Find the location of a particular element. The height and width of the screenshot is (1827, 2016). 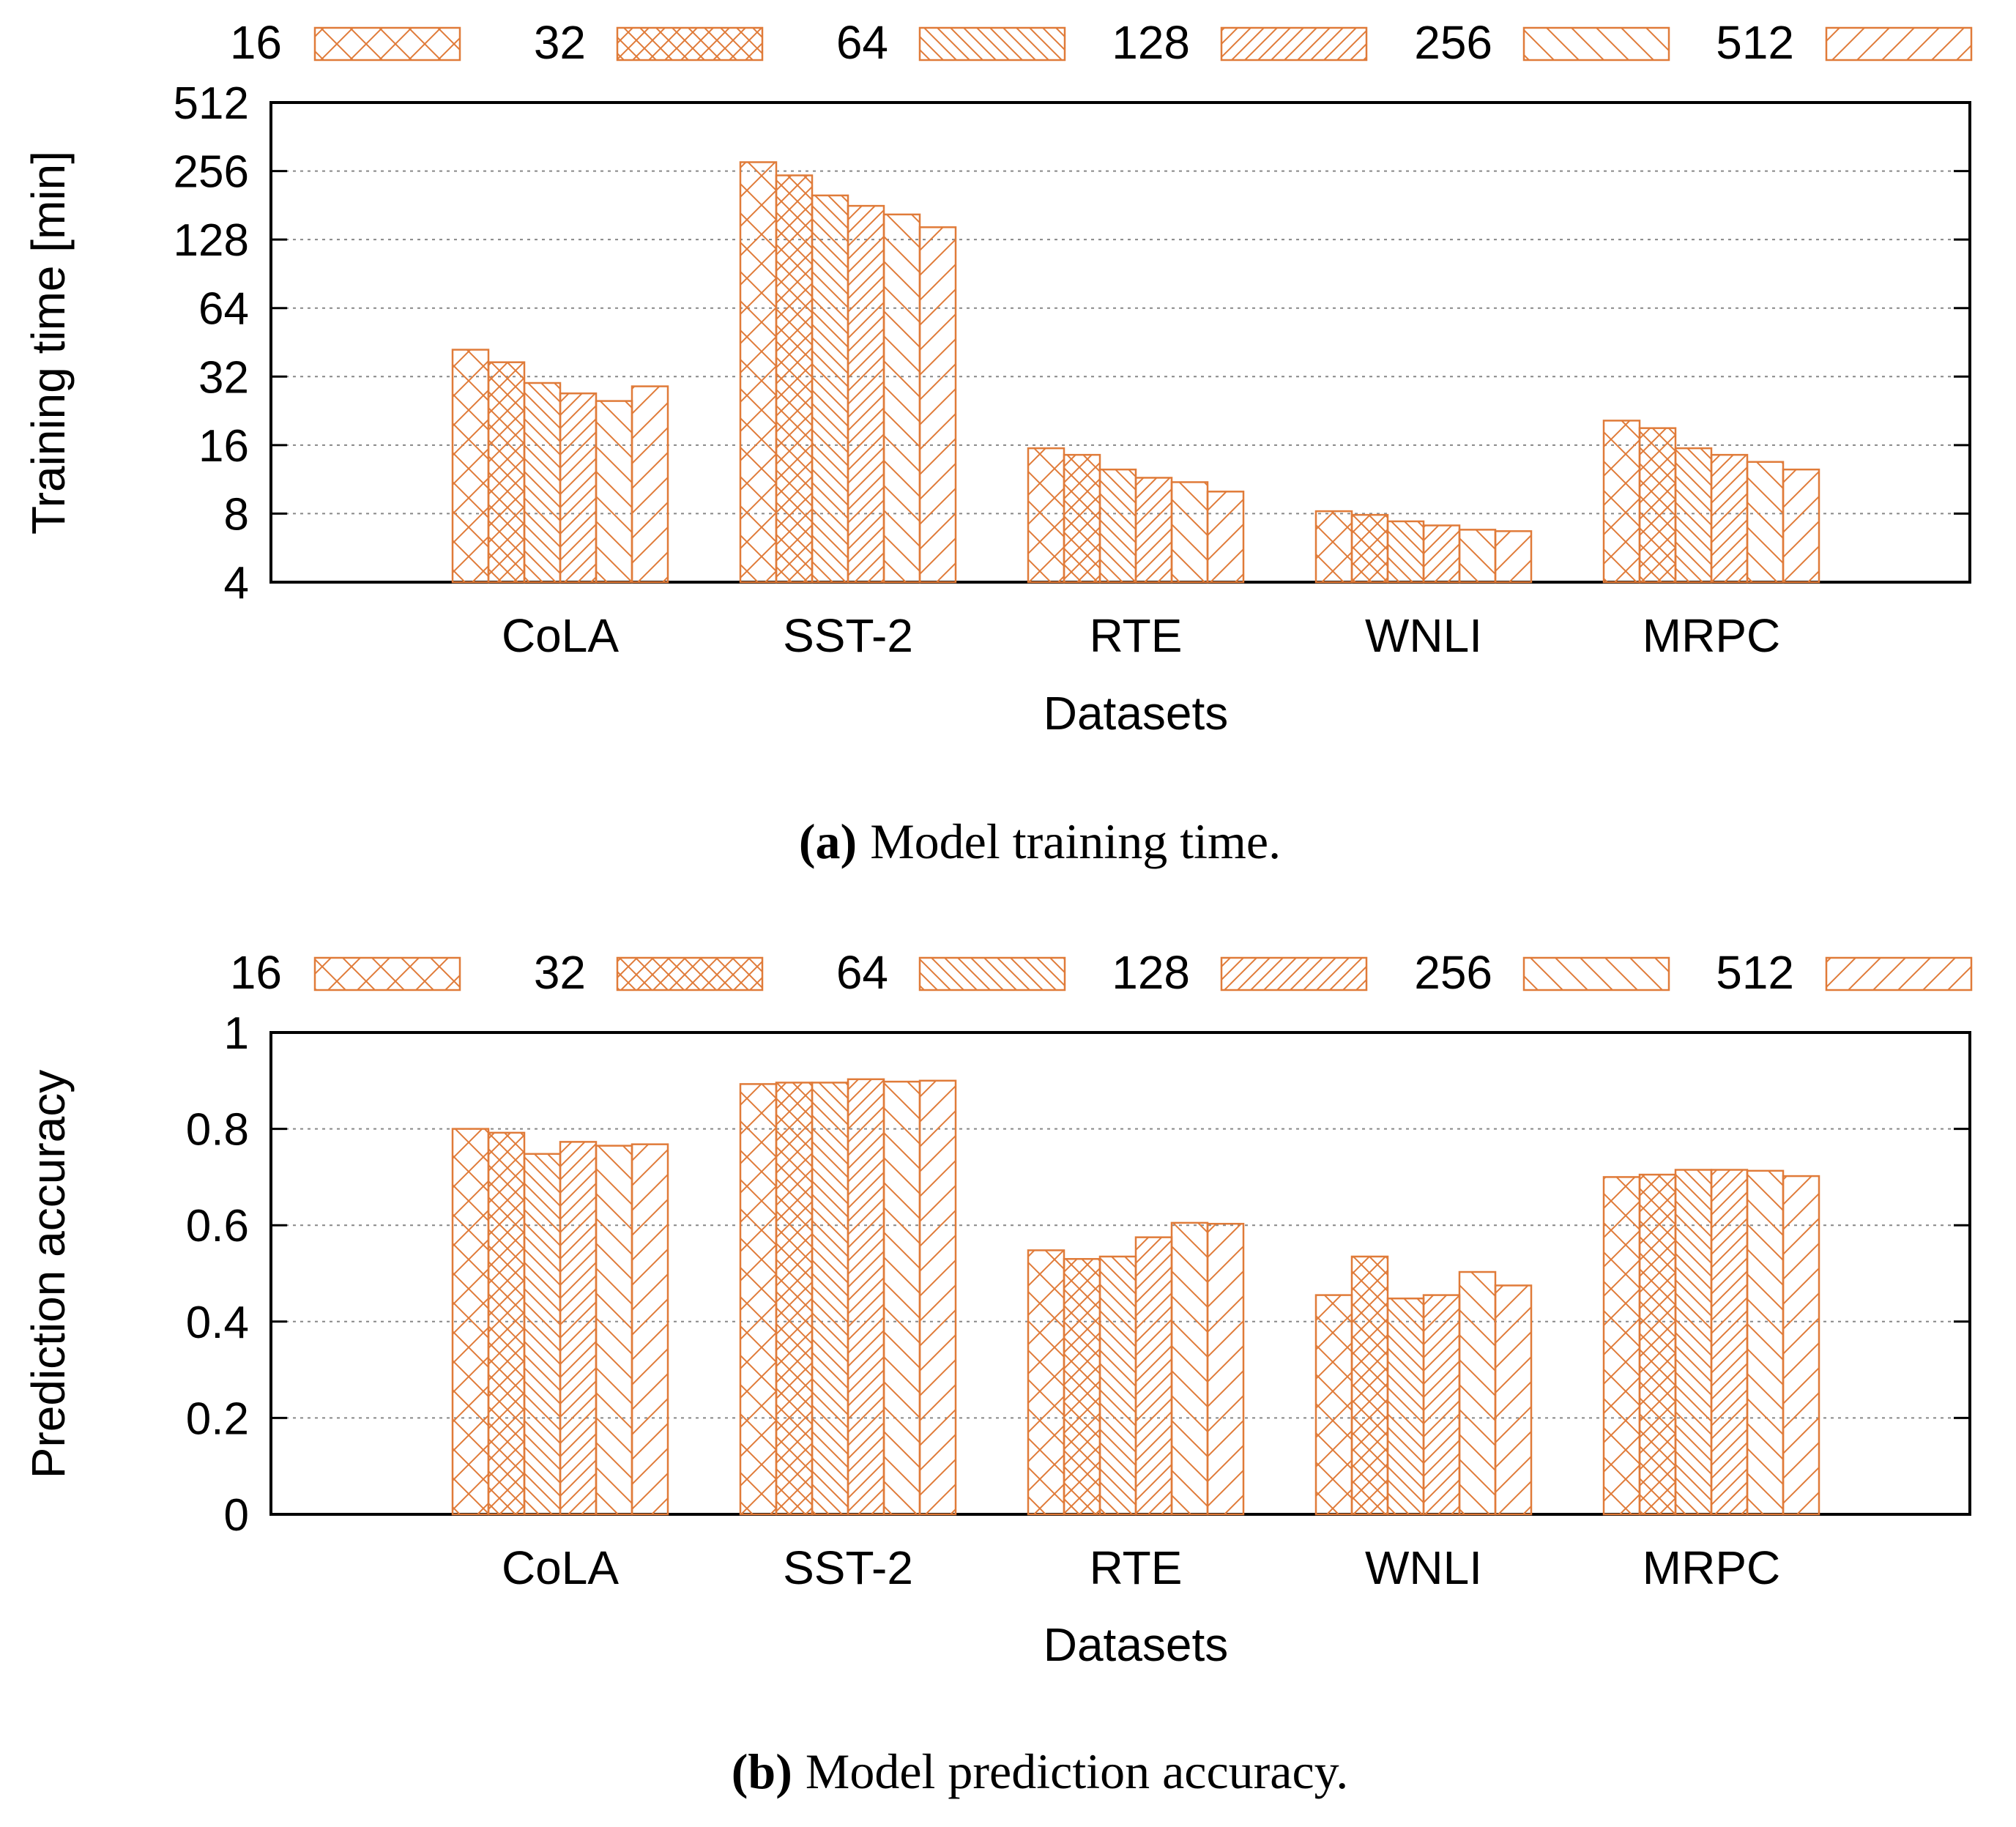

y-tick-label: 256 is located at coordinates (211, 172).